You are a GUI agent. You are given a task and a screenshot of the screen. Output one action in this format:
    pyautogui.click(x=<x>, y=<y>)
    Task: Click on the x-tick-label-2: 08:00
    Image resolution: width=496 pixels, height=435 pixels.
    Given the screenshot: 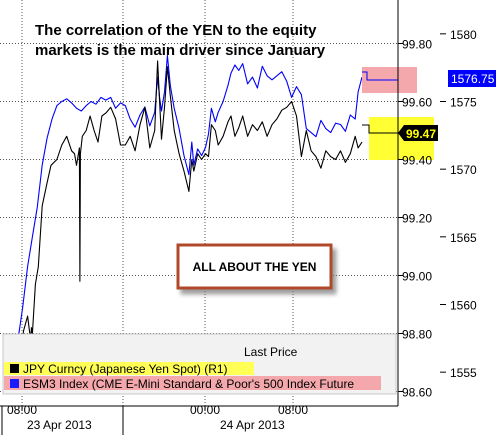 What is the action you would take?
    pyautogui.click(x=293, y=410)
    